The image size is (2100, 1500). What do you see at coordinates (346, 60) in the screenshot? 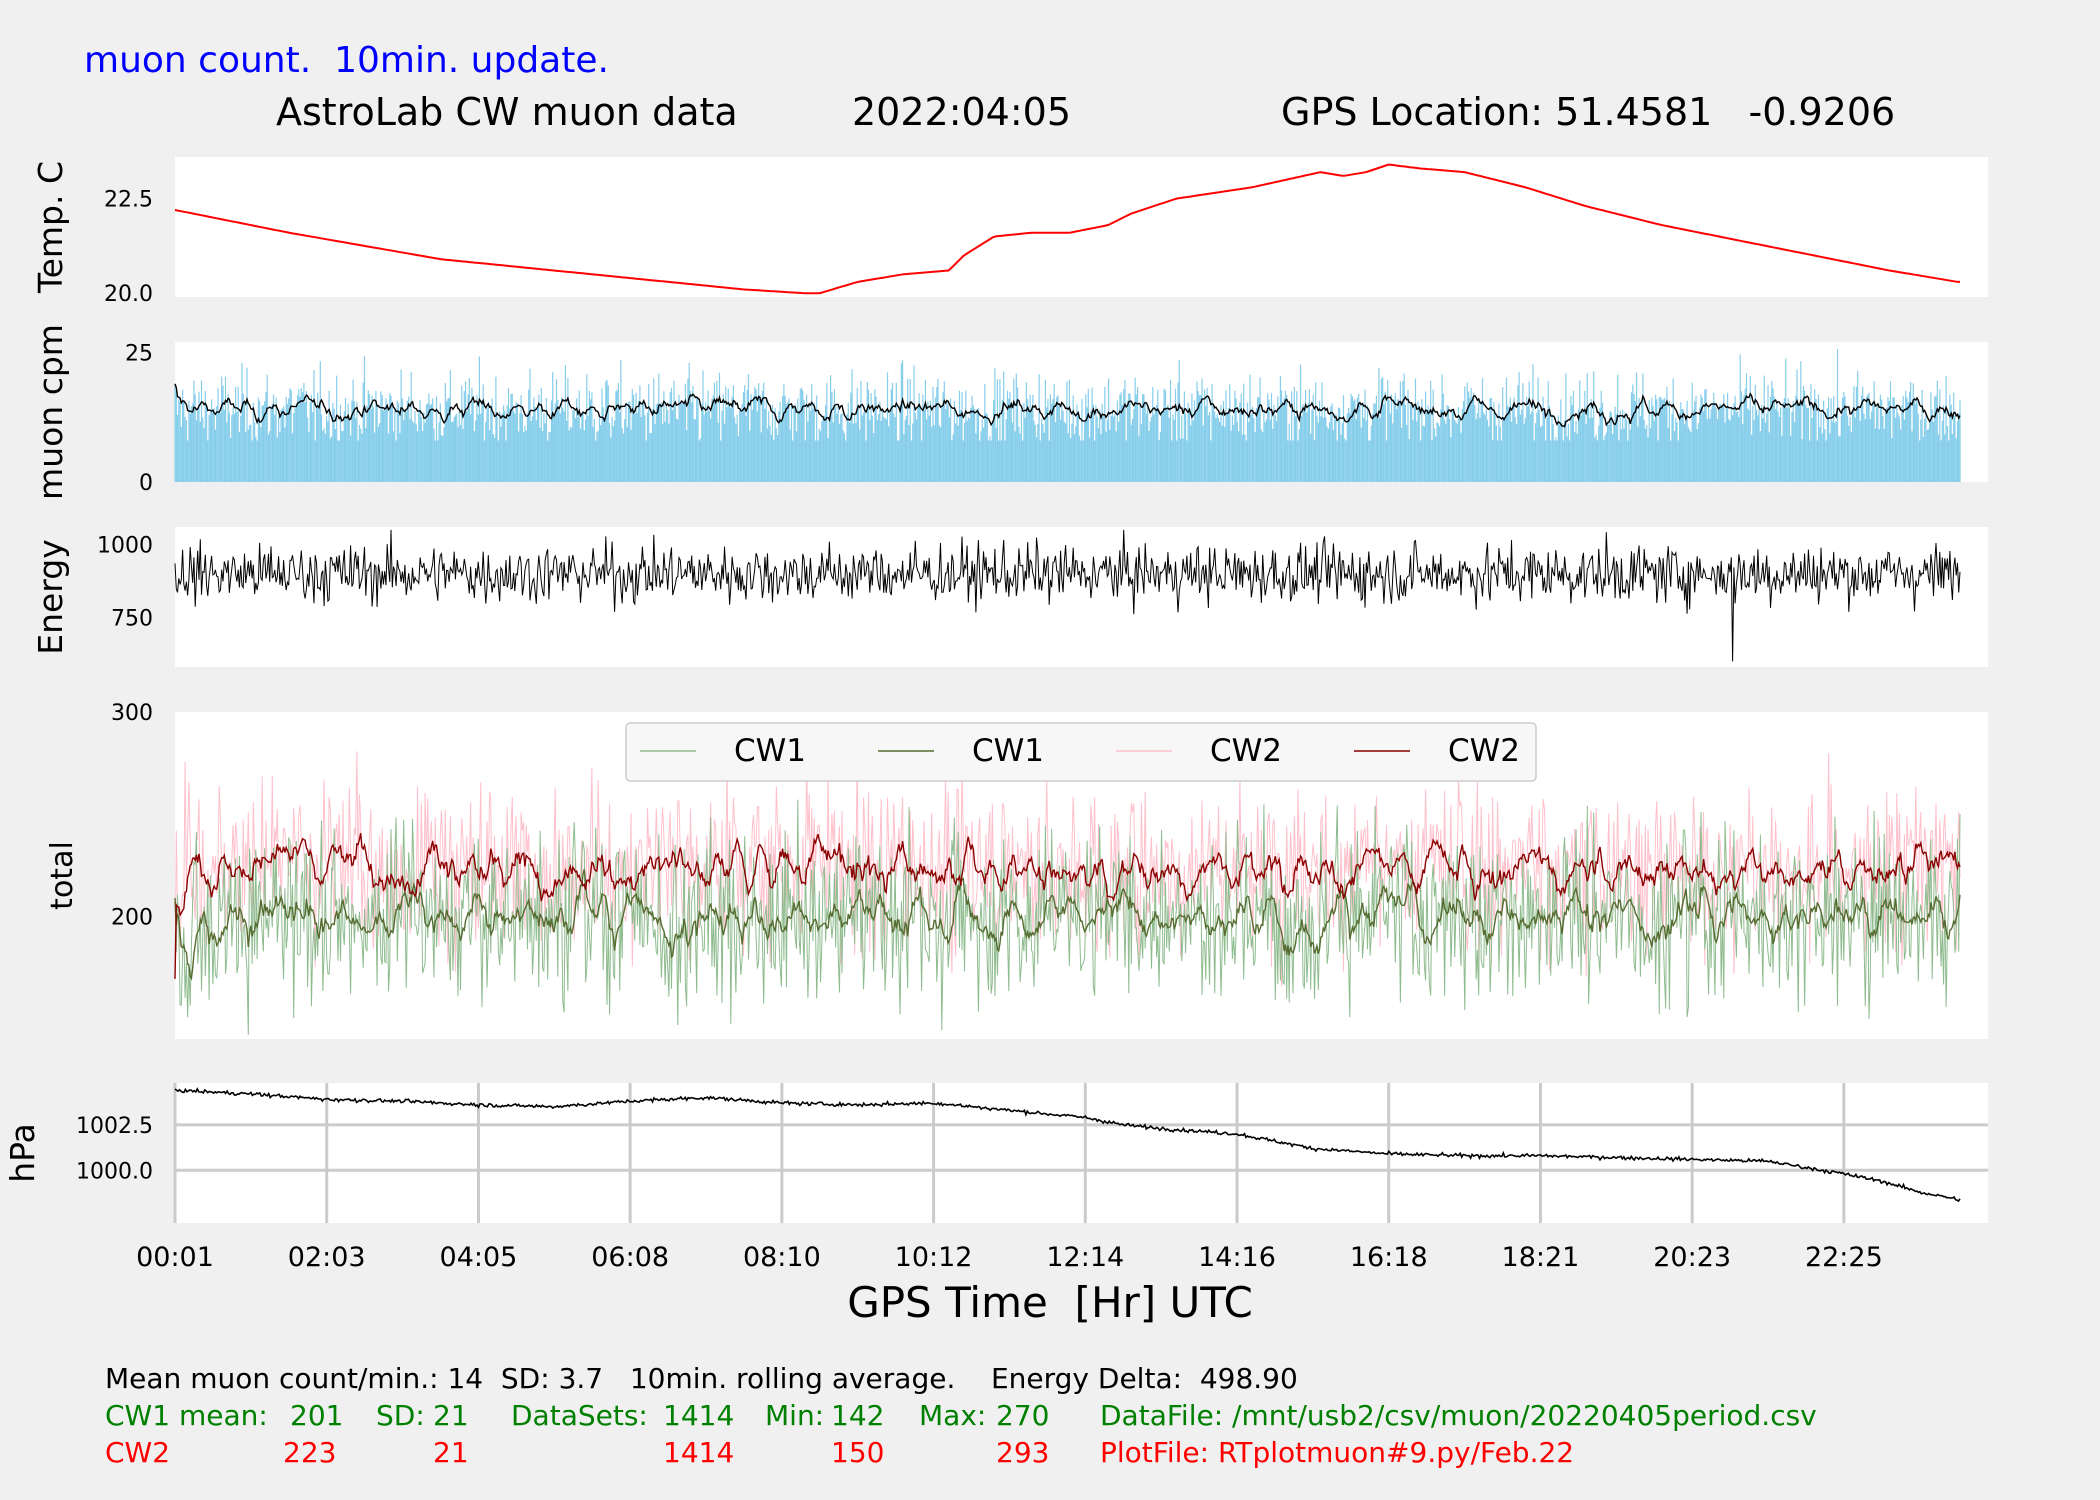
I see `update-note: muon count. 10min. update.` at bounding box center [346, 60].